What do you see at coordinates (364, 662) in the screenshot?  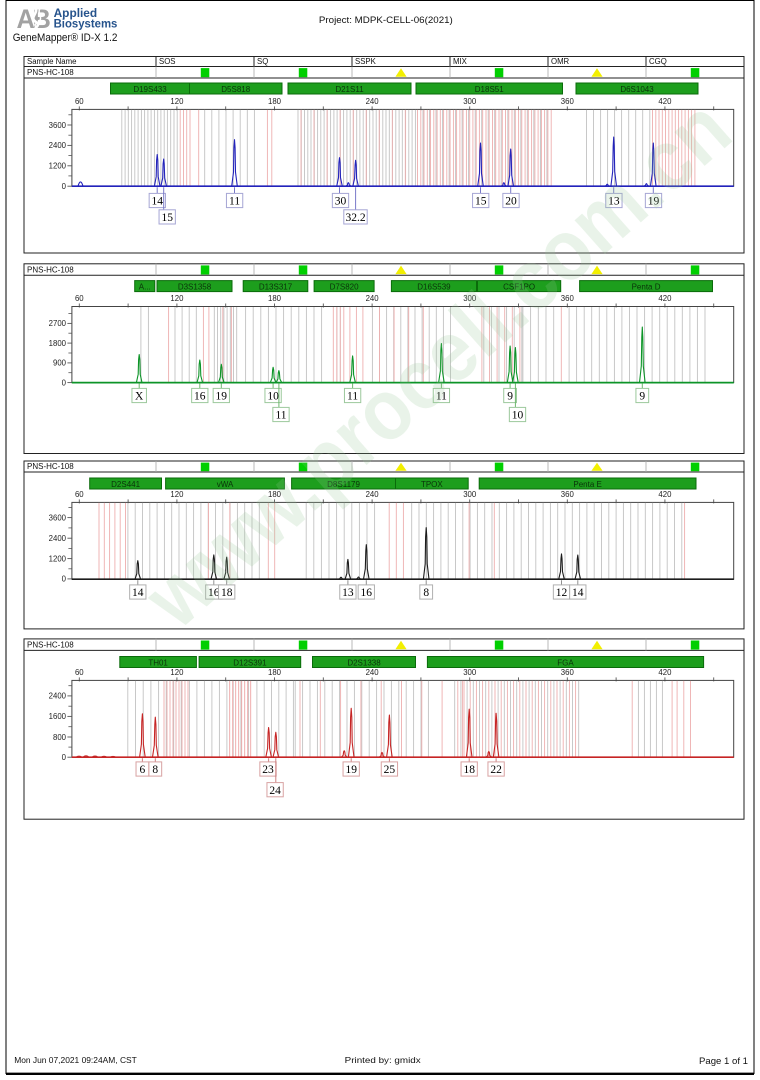 I see `svg-text: D2S1338` at bounding box center [364, 662].